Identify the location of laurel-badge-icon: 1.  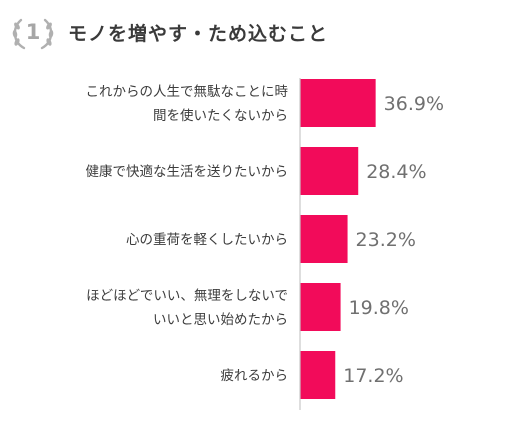
(33, 32).